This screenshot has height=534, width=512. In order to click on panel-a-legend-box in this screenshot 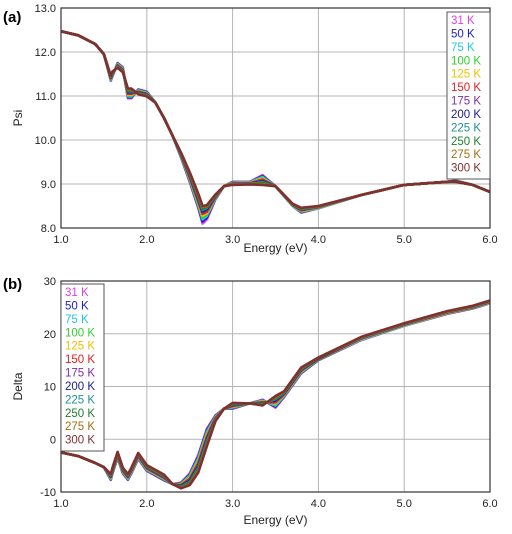, I will do `click(468, 95)`.